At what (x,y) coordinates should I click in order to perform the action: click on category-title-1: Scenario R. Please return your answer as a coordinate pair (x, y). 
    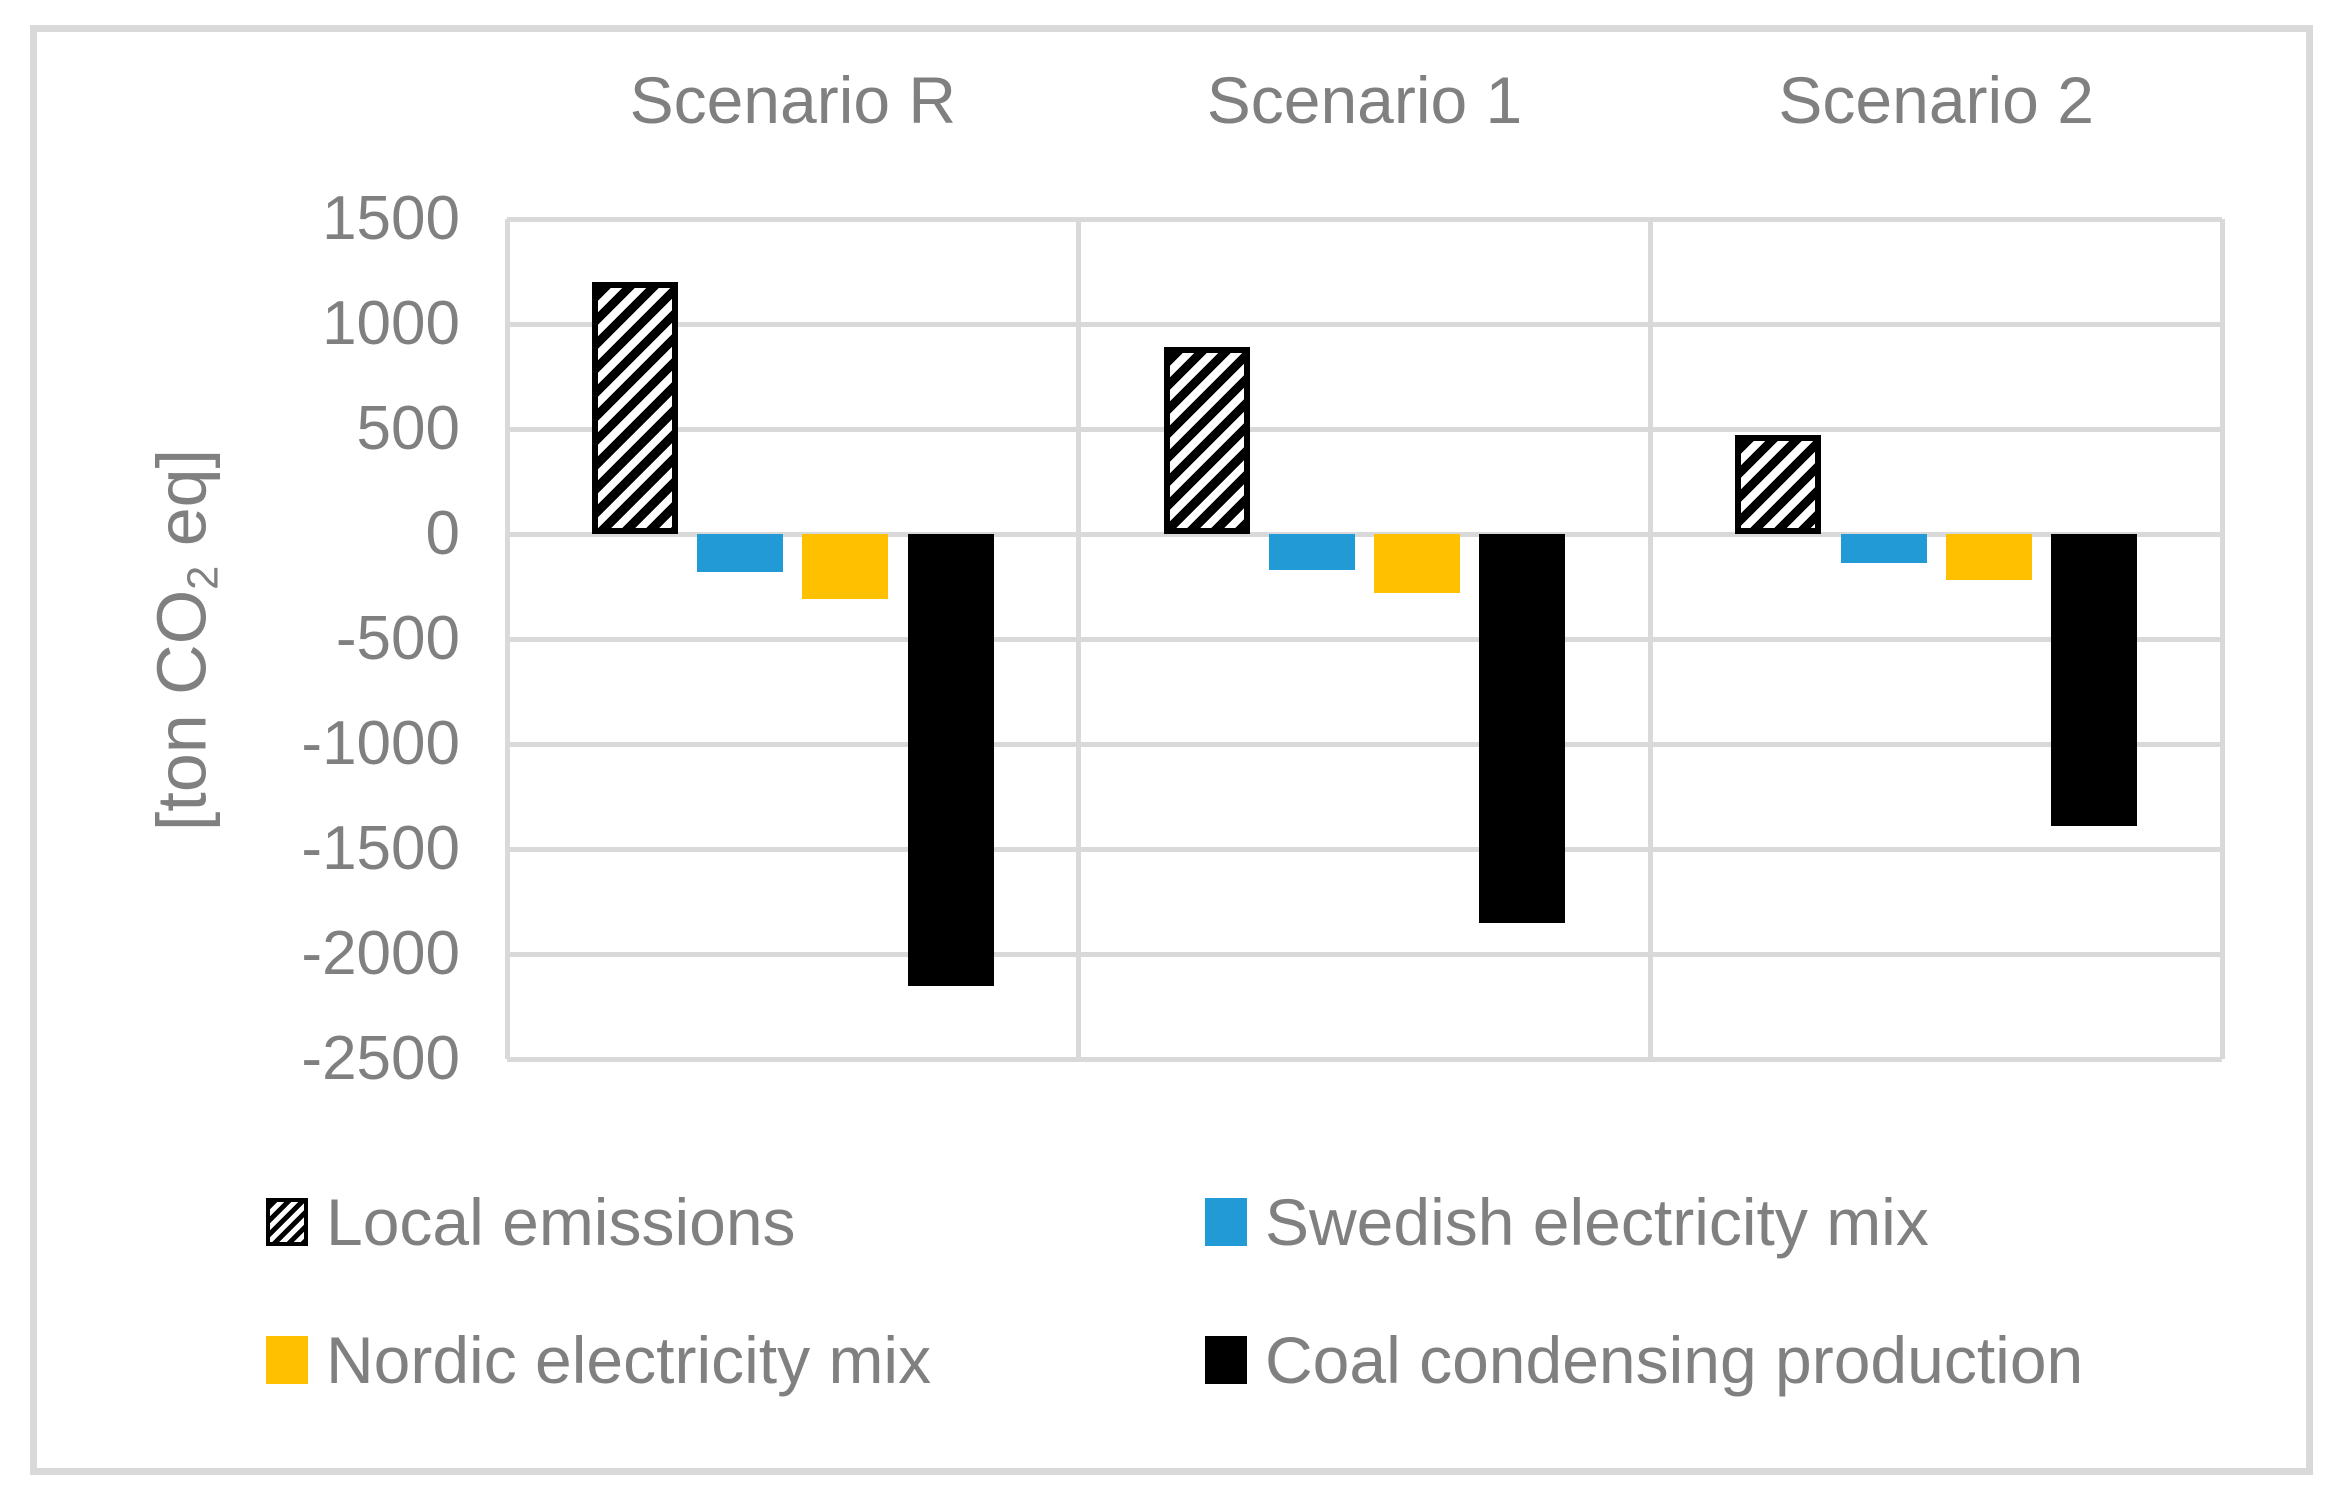
    Looking at the image, I should click on (793, 100).